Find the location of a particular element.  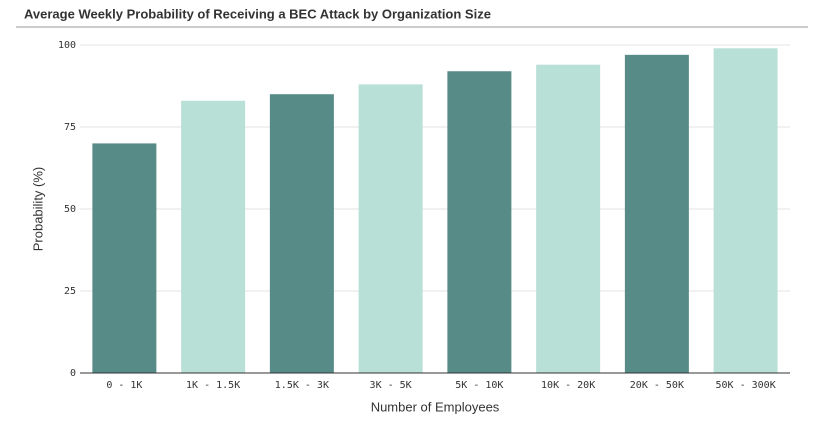

y-tick-label: 100 is located at coordinates (67, 45).